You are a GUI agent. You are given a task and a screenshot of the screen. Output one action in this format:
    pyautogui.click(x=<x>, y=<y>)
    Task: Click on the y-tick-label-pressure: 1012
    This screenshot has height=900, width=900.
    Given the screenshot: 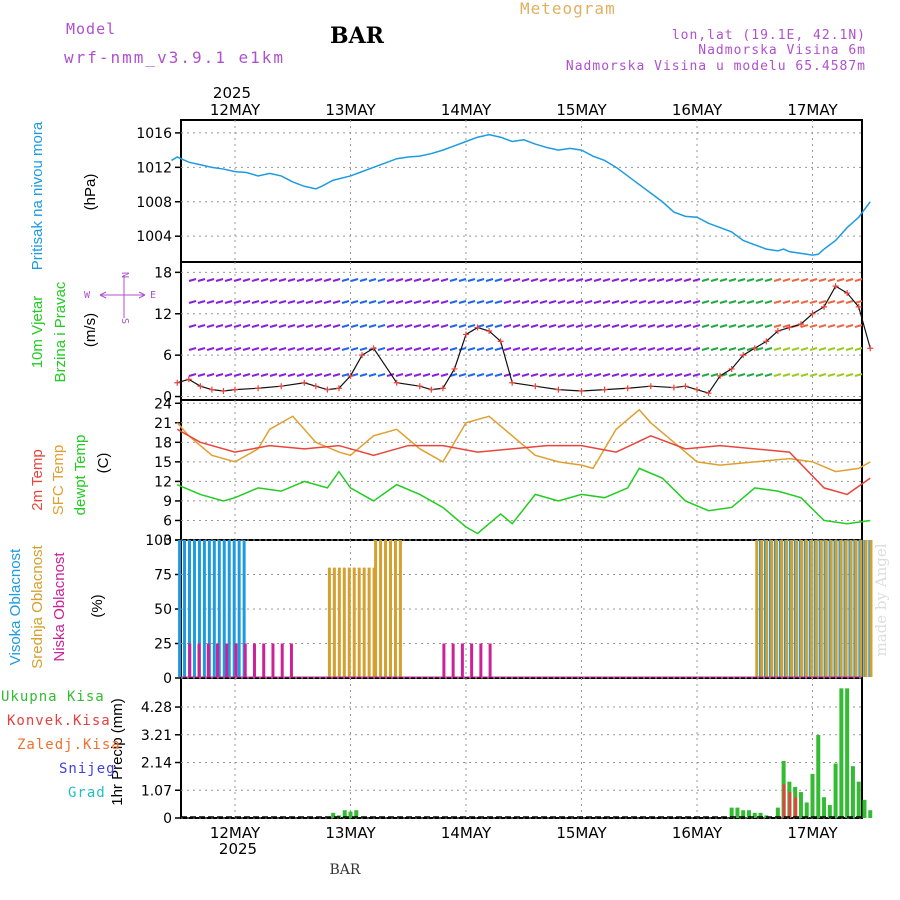 What is the action you would take?
    pyautogui.click(x=154, y=168)
    